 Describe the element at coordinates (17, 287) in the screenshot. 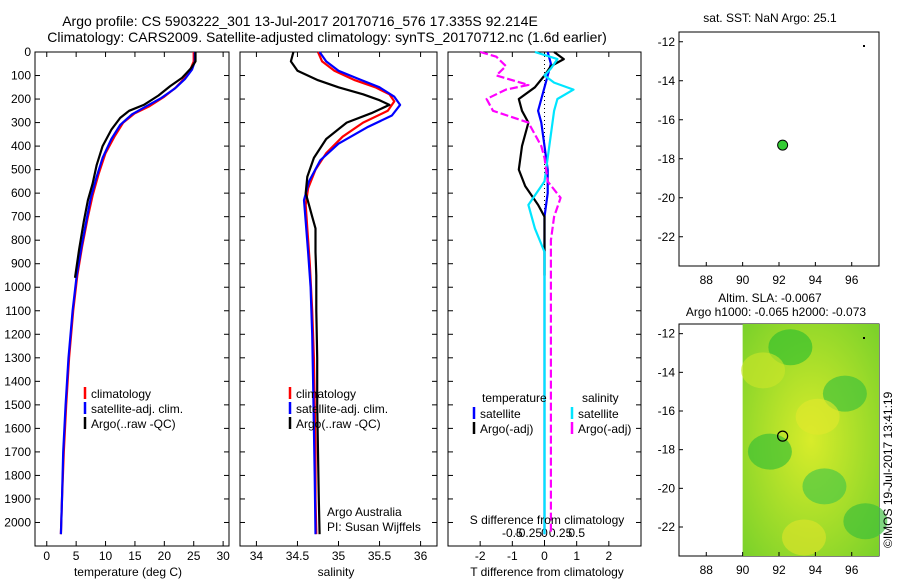

I see `y-tick-label: 1000` at that location.